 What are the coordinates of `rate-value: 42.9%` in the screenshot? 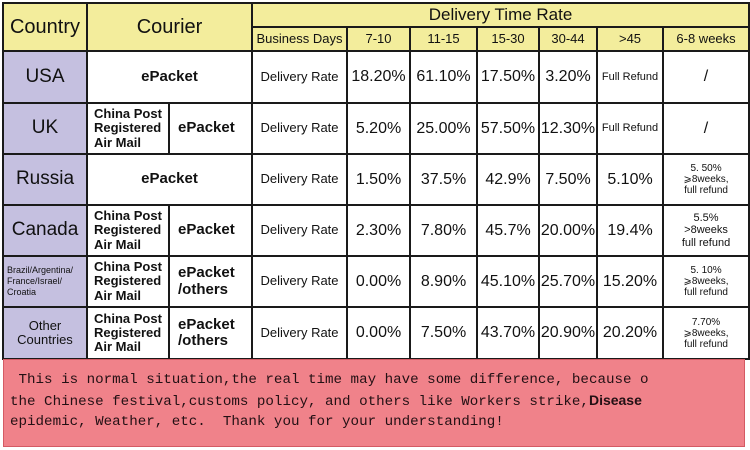 It's located at (508, 179).